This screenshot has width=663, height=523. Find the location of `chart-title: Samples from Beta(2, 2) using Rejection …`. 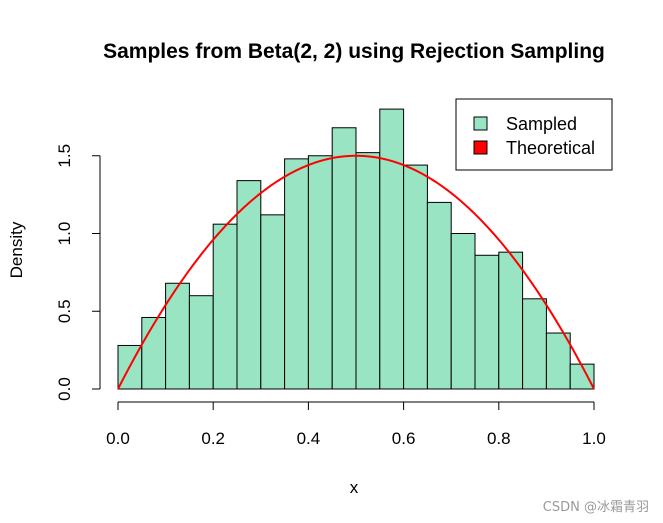

chart-title: Samples from Beta(2, 2) using Rejection … is located at coordinates (354, 51).